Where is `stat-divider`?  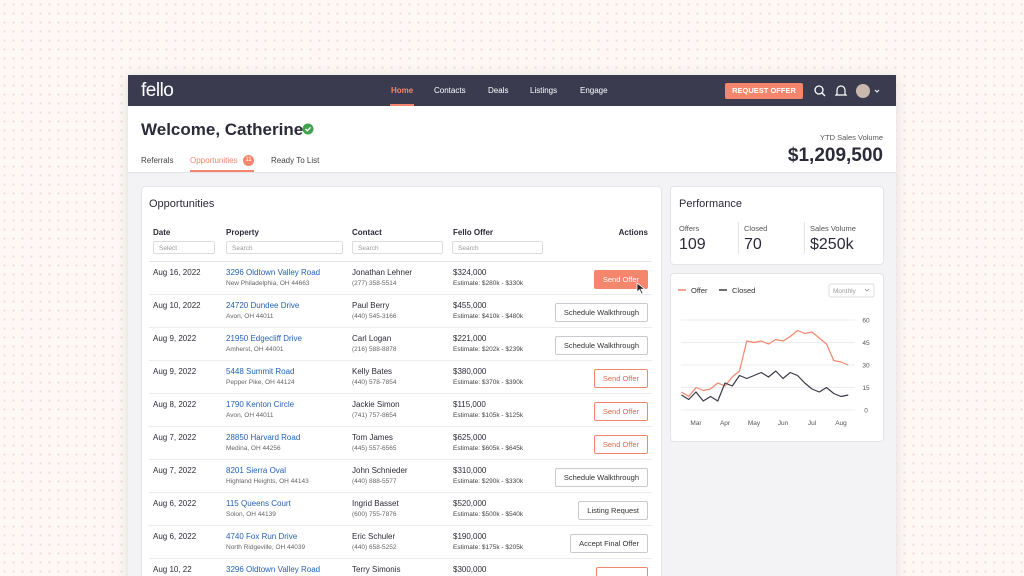
stat-divider is located at coordinates (738, 238).